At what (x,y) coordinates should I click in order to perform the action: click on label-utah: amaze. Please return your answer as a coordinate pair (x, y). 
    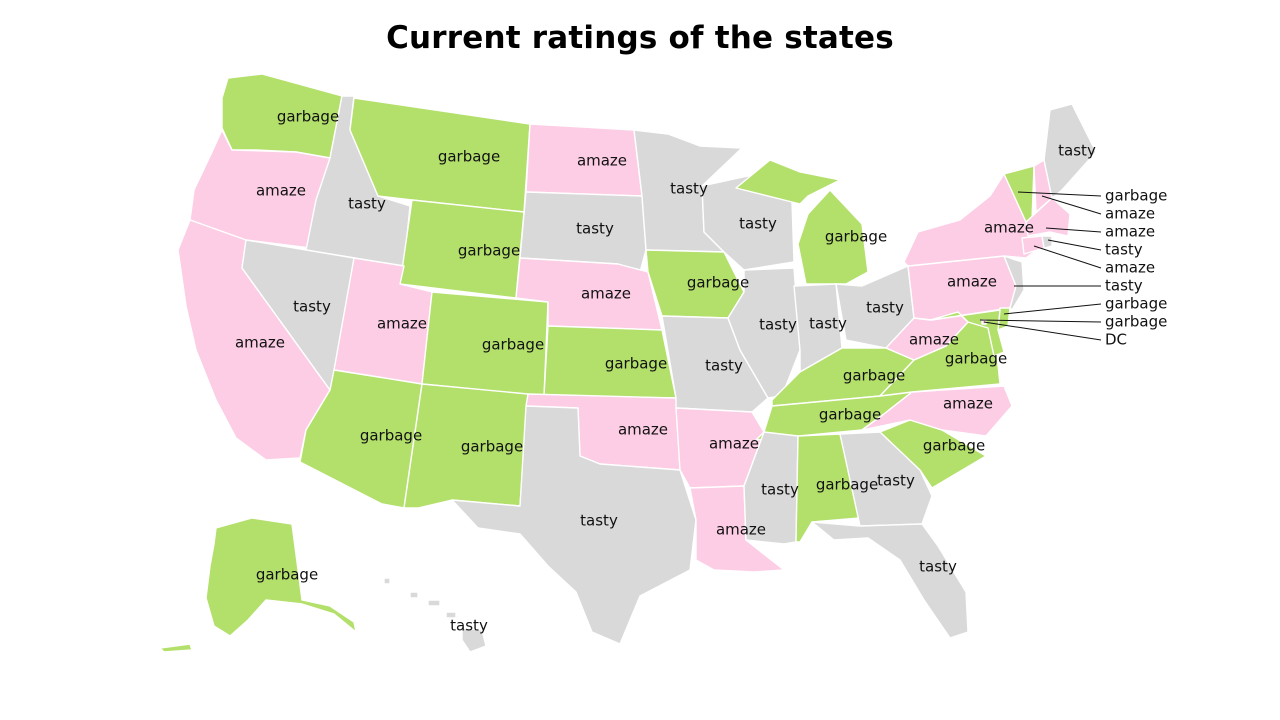
    Looking at the image, I should click on (402, 324).